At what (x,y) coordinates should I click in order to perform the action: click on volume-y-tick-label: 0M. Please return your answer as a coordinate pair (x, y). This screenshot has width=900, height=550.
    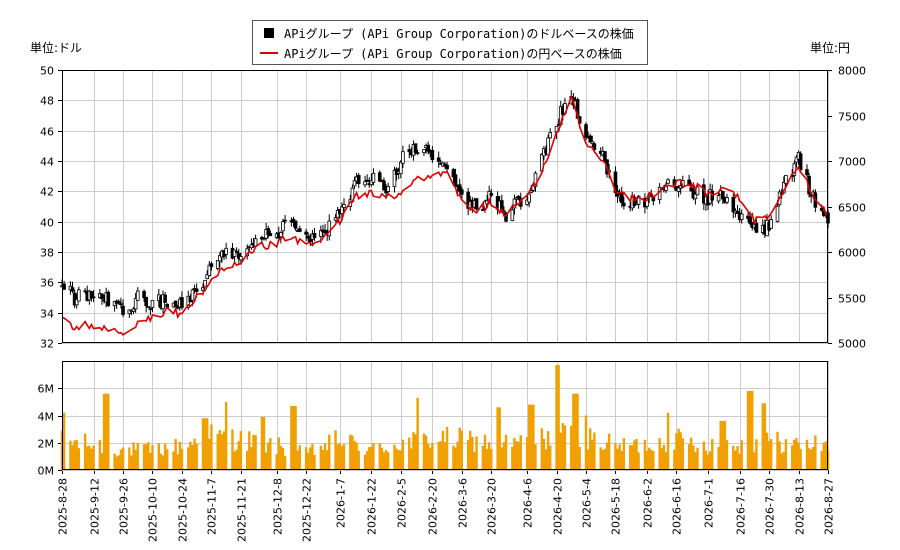
    Looking at the image, I should click on (46, 471).